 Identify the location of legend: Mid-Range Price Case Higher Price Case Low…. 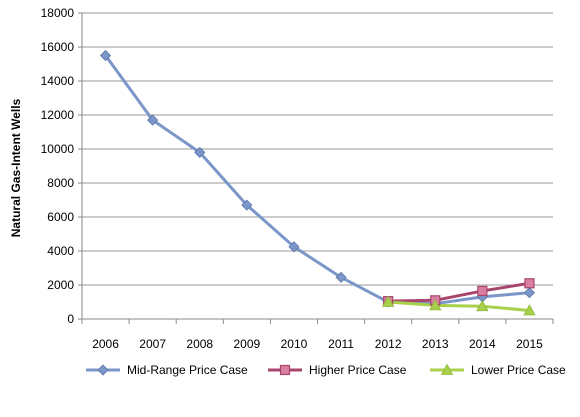
(326, 370).